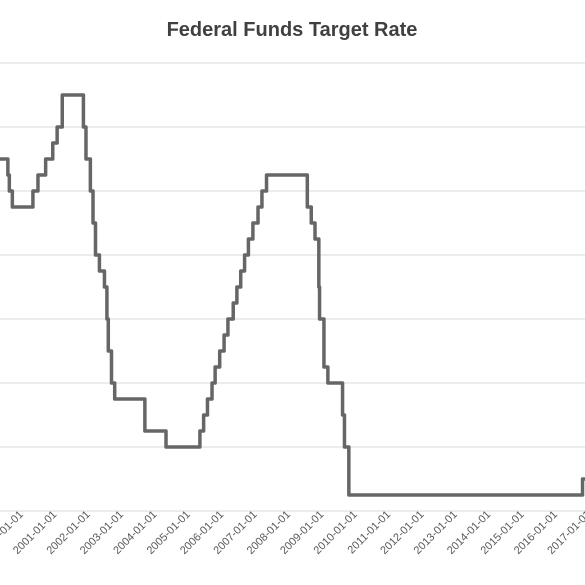 The height and width of the screenshot is (585, 585). Describe the element at coordinates (292, 30) in the screenshot. I see `chart-title: Federal Funds Target Rate` at that location.